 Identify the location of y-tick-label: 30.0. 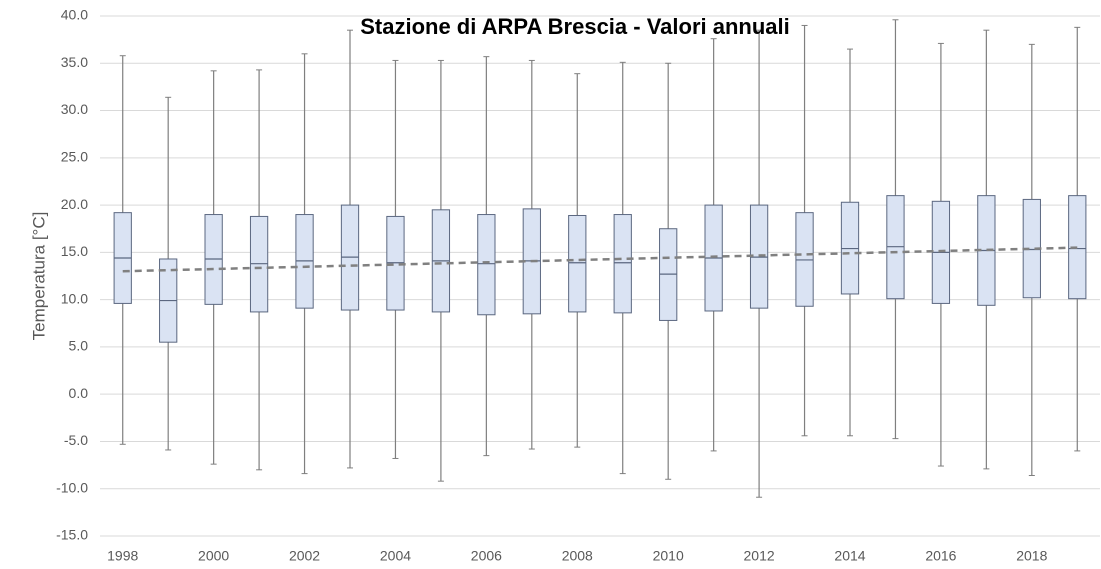
(74, 109).